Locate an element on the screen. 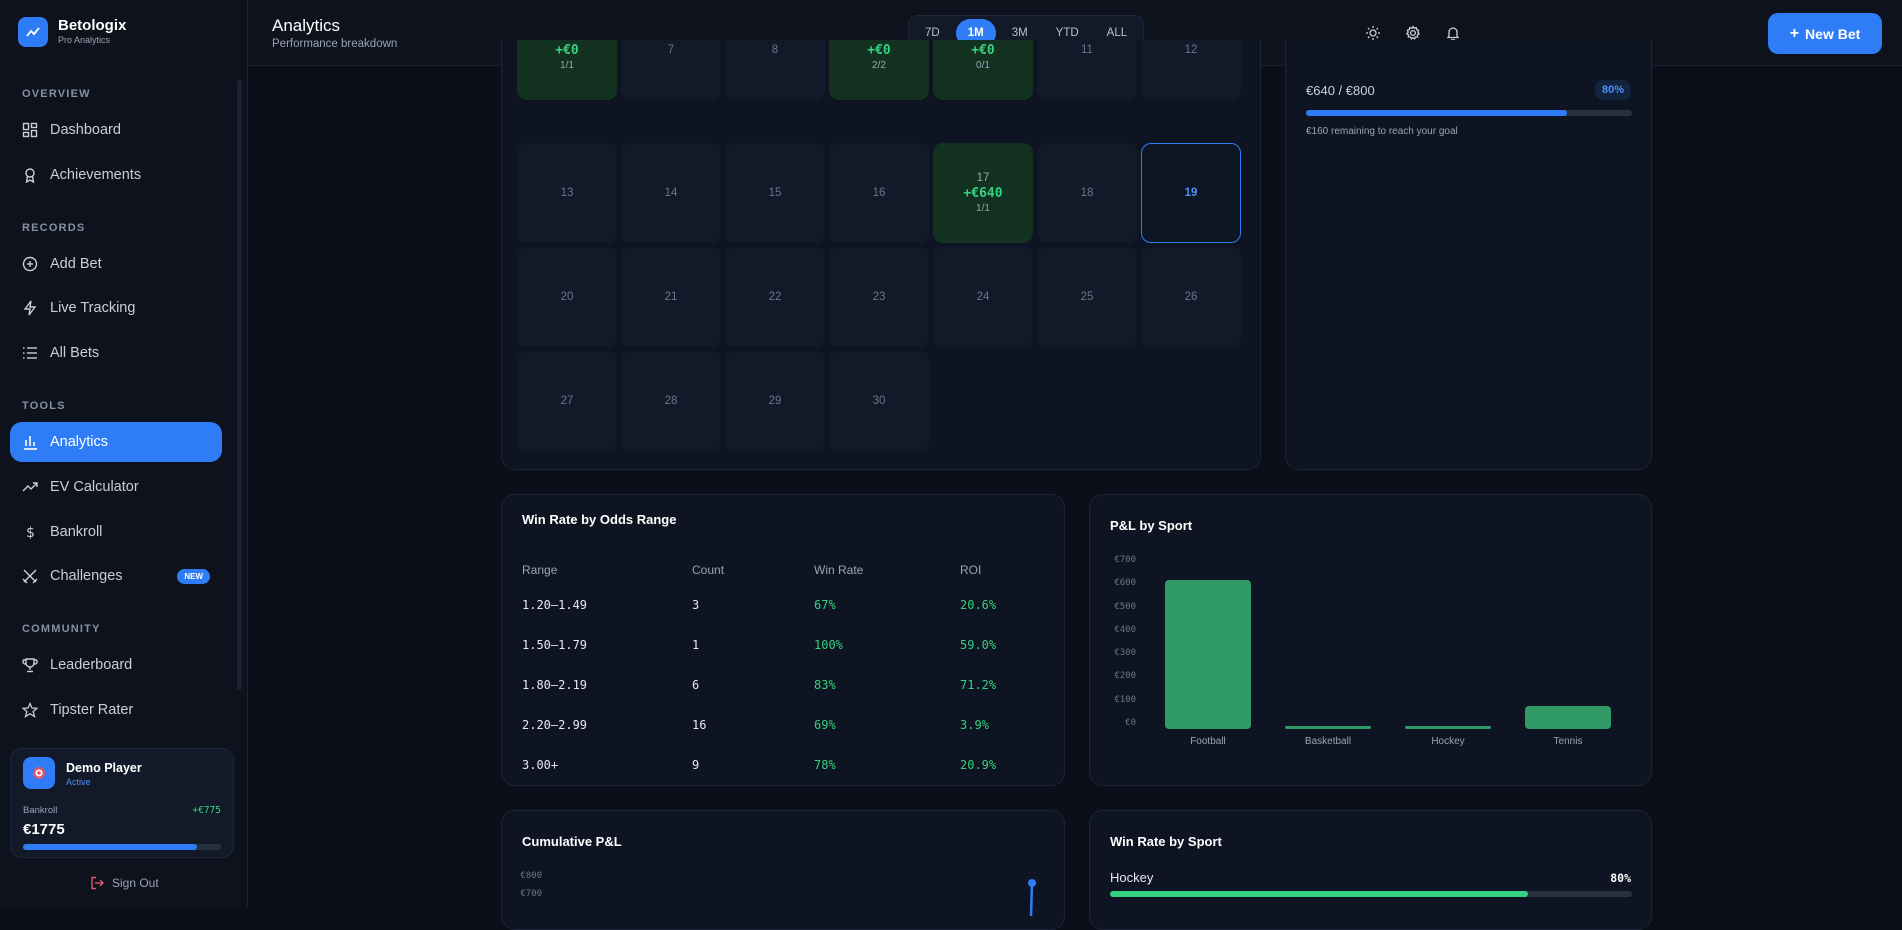 This screenshot has width=1902, height=930. calendar-day: 6 +€0 1/1 is located at coordinates (567, 70).